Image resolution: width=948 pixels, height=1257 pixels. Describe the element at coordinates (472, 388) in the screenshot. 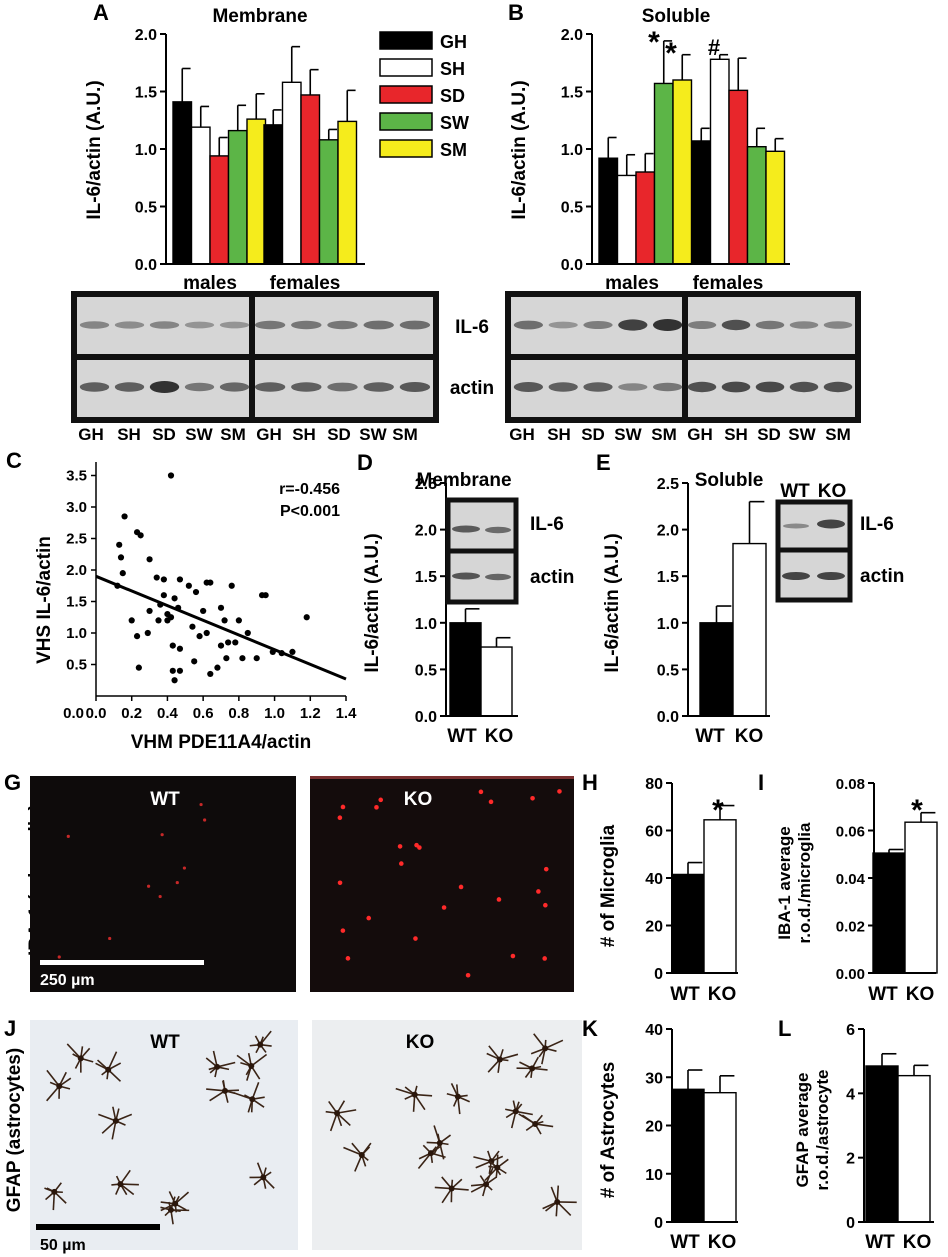

I see `blot-row-label: actin` at that location.